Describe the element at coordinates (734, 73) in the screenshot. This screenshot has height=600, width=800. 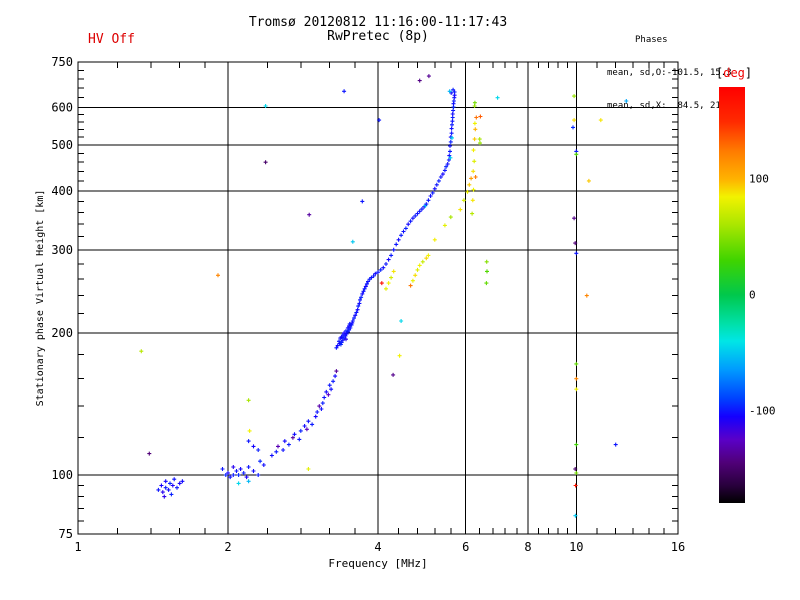
I see `colorbar-unit-label: [deg]` at that location.